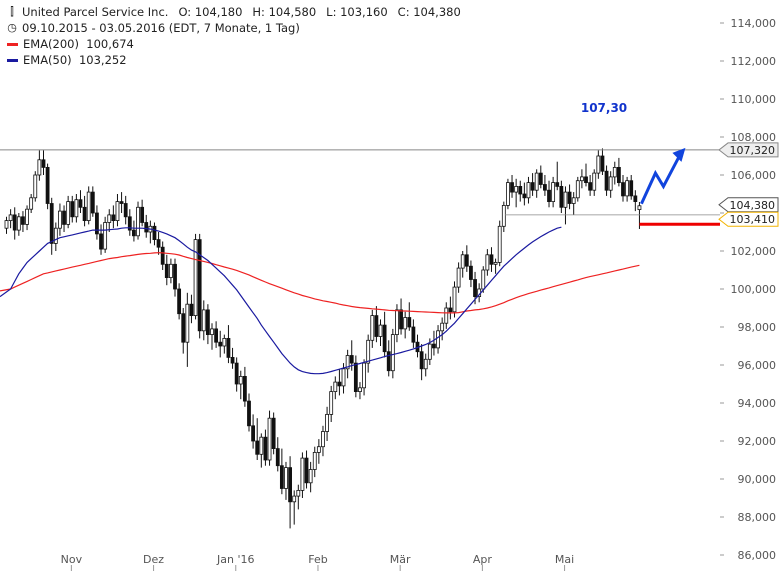 Image resolution: width=780 pixels, height=571 pixels. I want to click on forecast-arrow, so click(660, 180).